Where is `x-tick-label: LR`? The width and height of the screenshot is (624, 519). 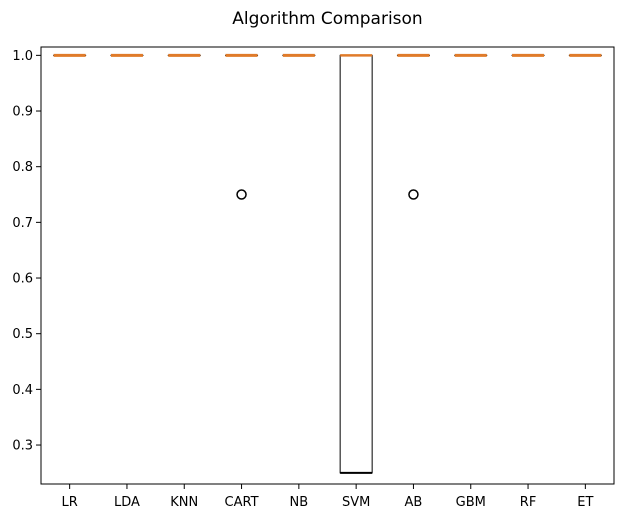 x-tick-label: LR is located at coordinates (70, 502).